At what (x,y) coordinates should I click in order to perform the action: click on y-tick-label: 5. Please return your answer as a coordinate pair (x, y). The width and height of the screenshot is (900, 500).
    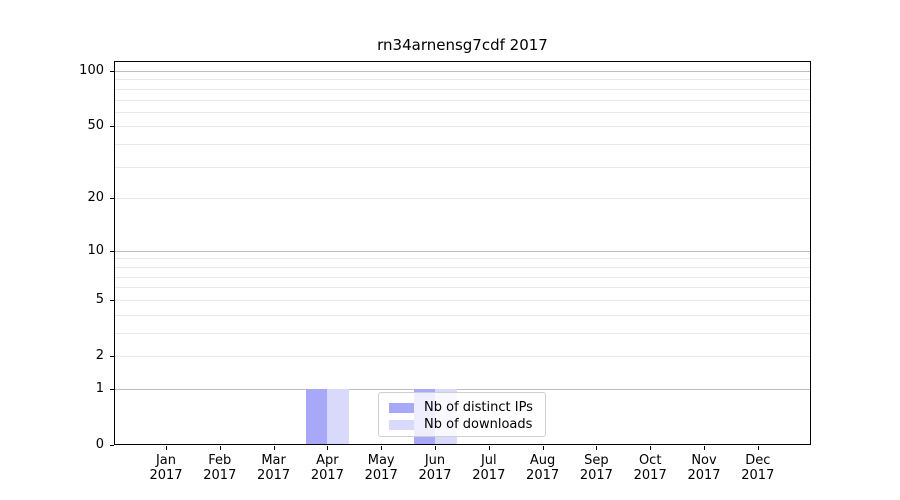
    Looking at the image, I should click on (99, 299).